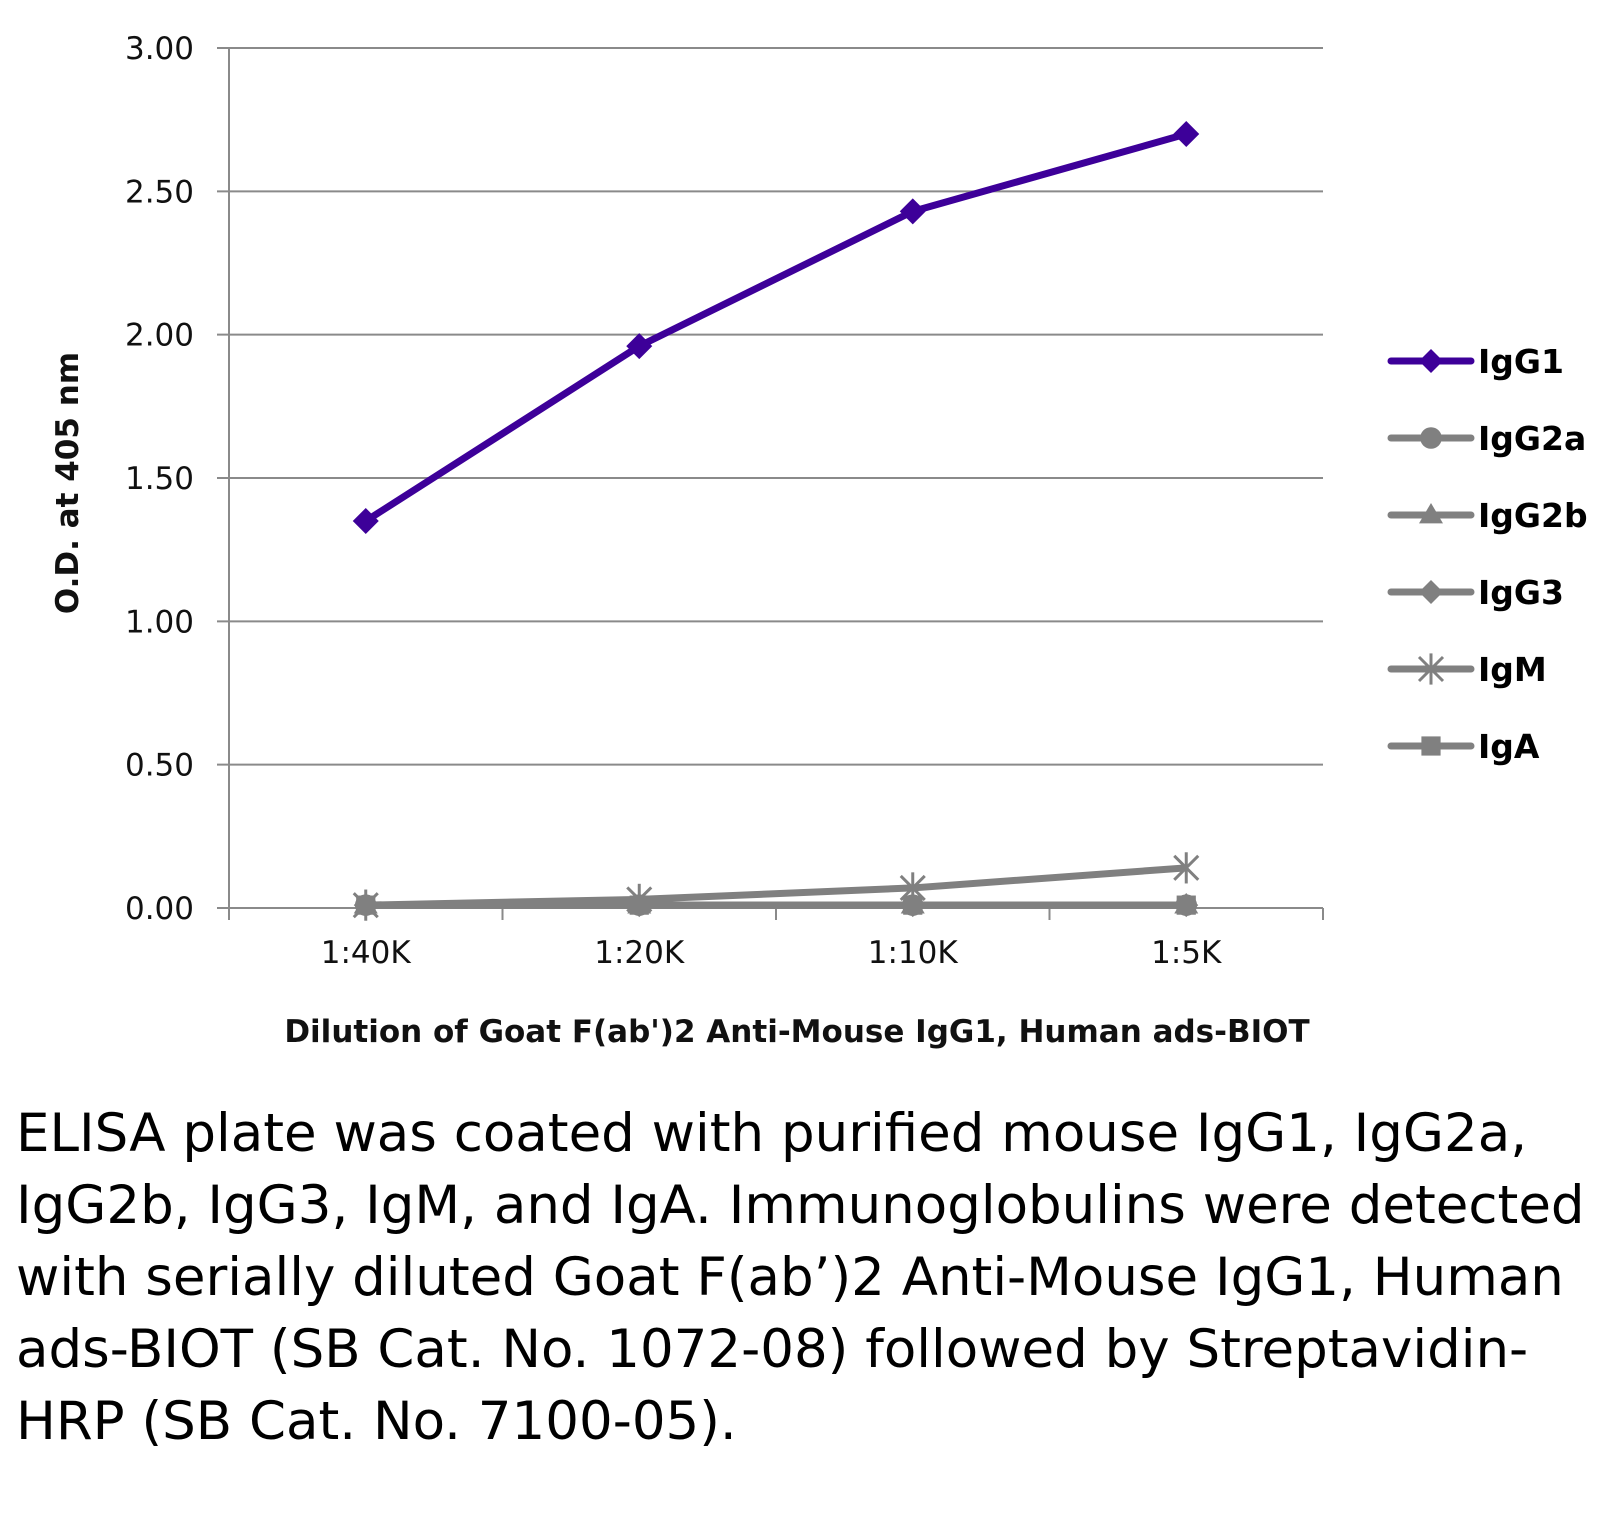 This screenshot has height=1528, width=1623. I want to click on series-IgA, so click(776, 905).